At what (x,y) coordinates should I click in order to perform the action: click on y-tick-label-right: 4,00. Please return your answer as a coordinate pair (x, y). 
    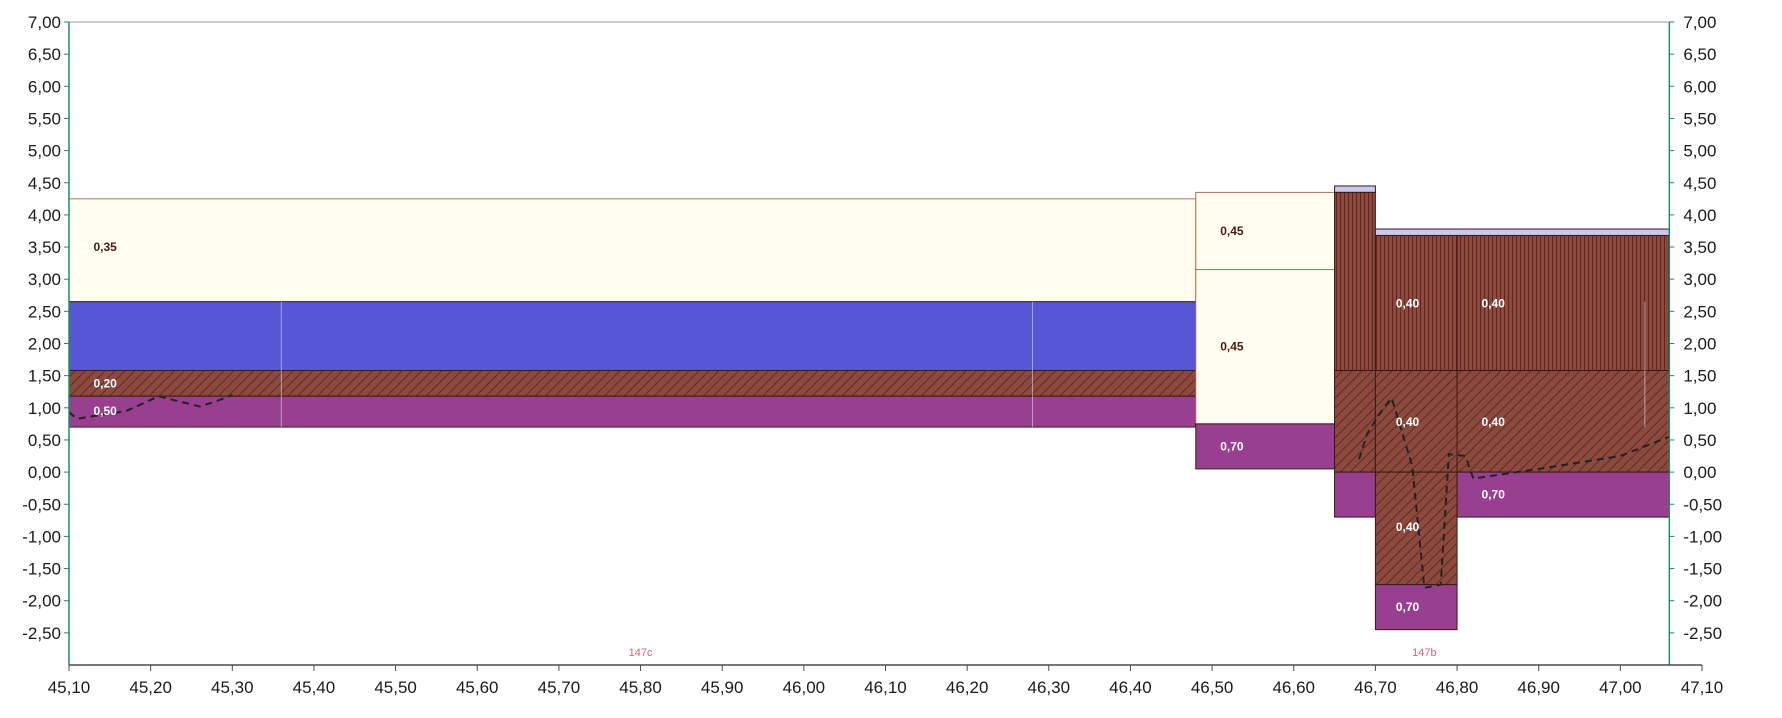
    Looking at the image, I should click on (1699, 215).